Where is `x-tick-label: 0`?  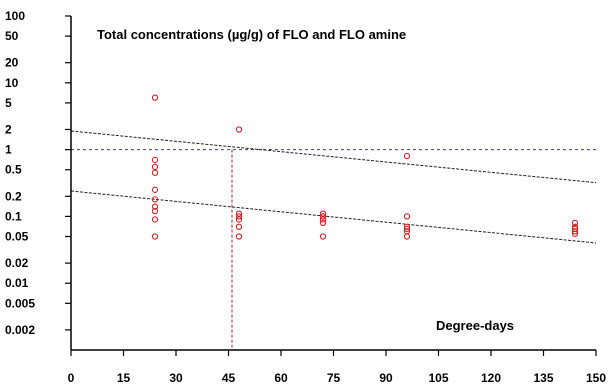 x-tick-label: 0 is located at coordinates (71, 377).